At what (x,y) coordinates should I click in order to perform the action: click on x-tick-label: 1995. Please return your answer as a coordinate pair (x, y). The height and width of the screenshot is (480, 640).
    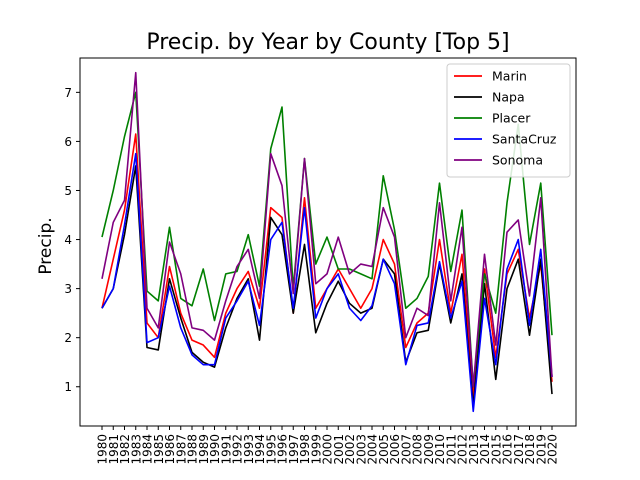
    Looking at the image, I should click on (271, 449).